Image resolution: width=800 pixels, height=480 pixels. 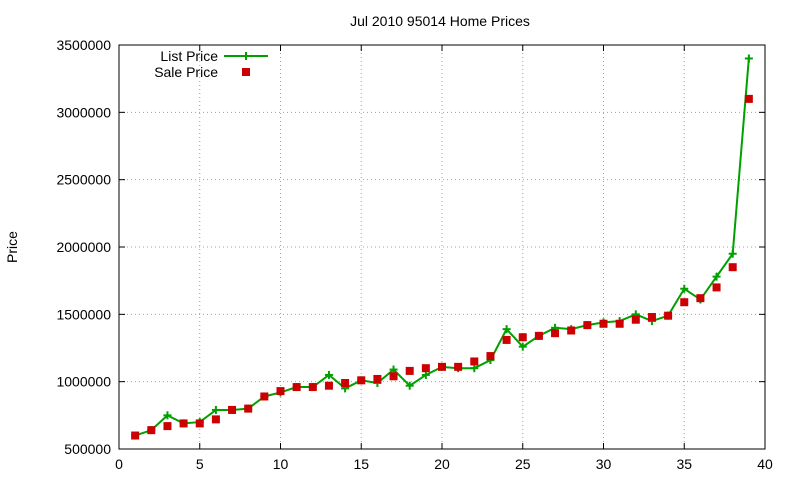 What do you see at coordinates (523, 464) in the screenshot?
I see `x-tick-label: 25` at bounding box center [523, 464].